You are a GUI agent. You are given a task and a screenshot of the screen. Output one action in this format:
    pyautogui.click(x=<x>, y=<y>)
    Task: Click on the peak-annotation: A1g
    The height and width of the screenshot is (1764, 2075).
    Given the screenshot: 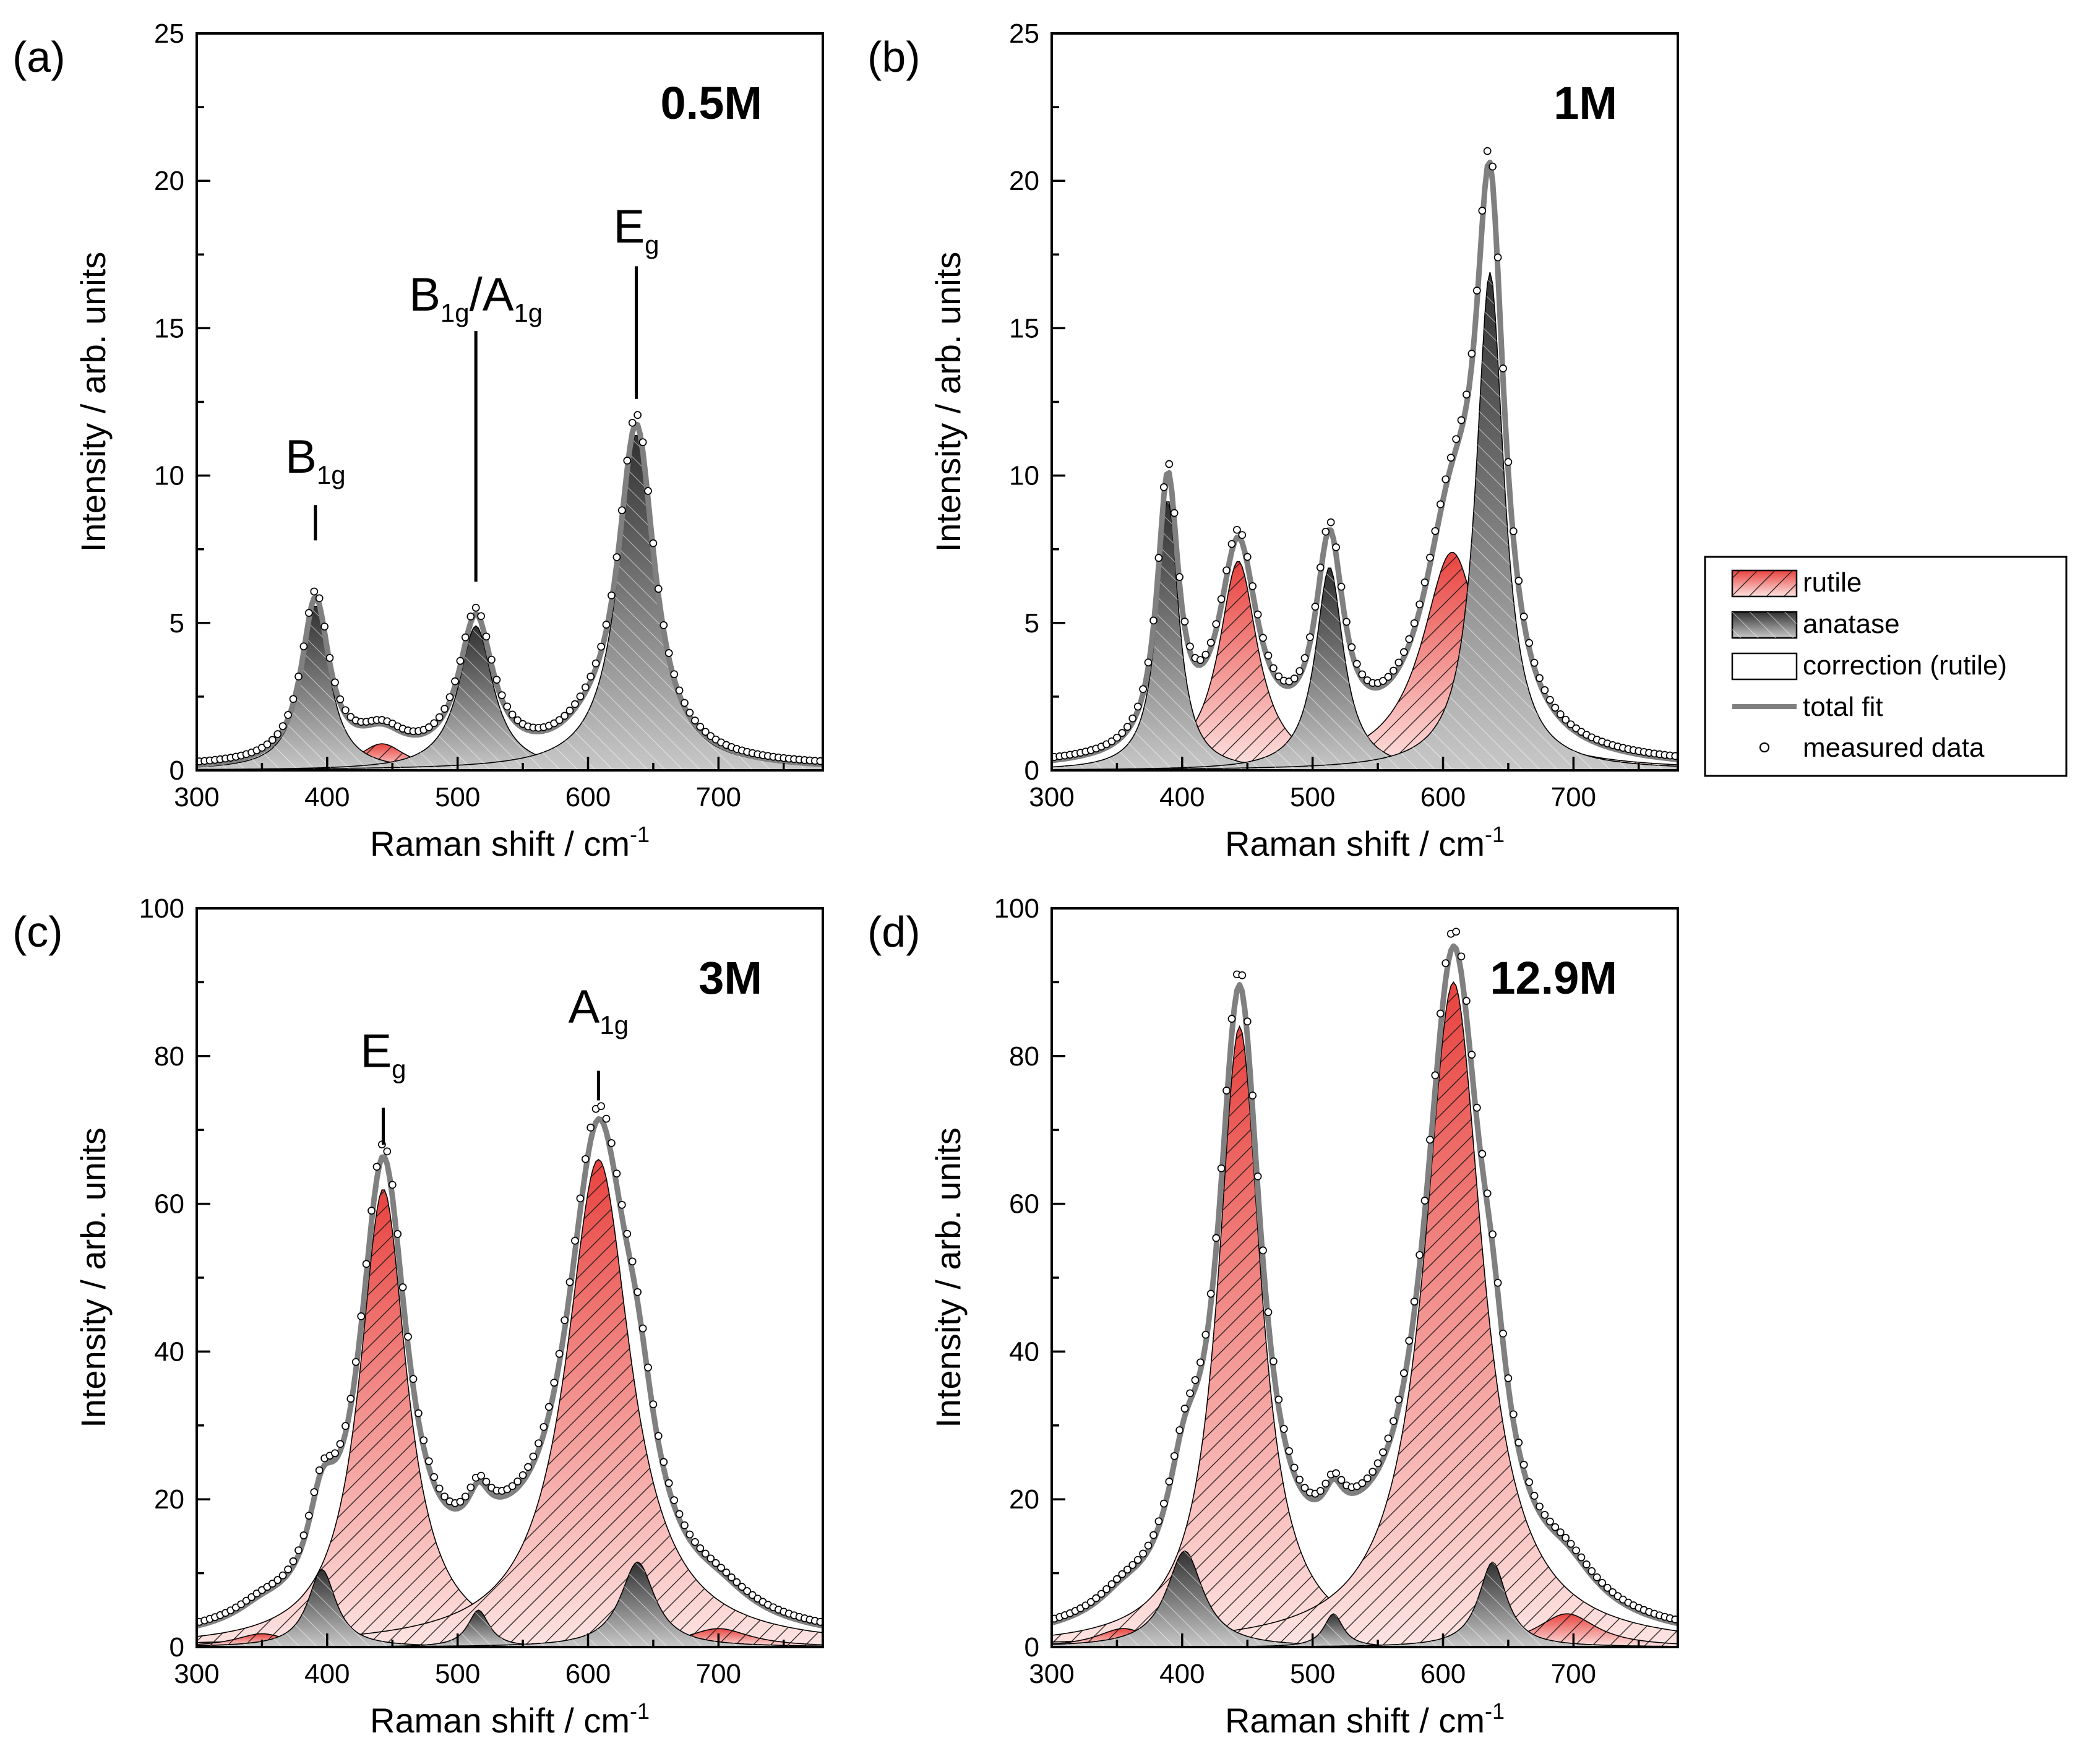 What is the action you would take?
    pyautogui.click(x=599, y=1041)
    